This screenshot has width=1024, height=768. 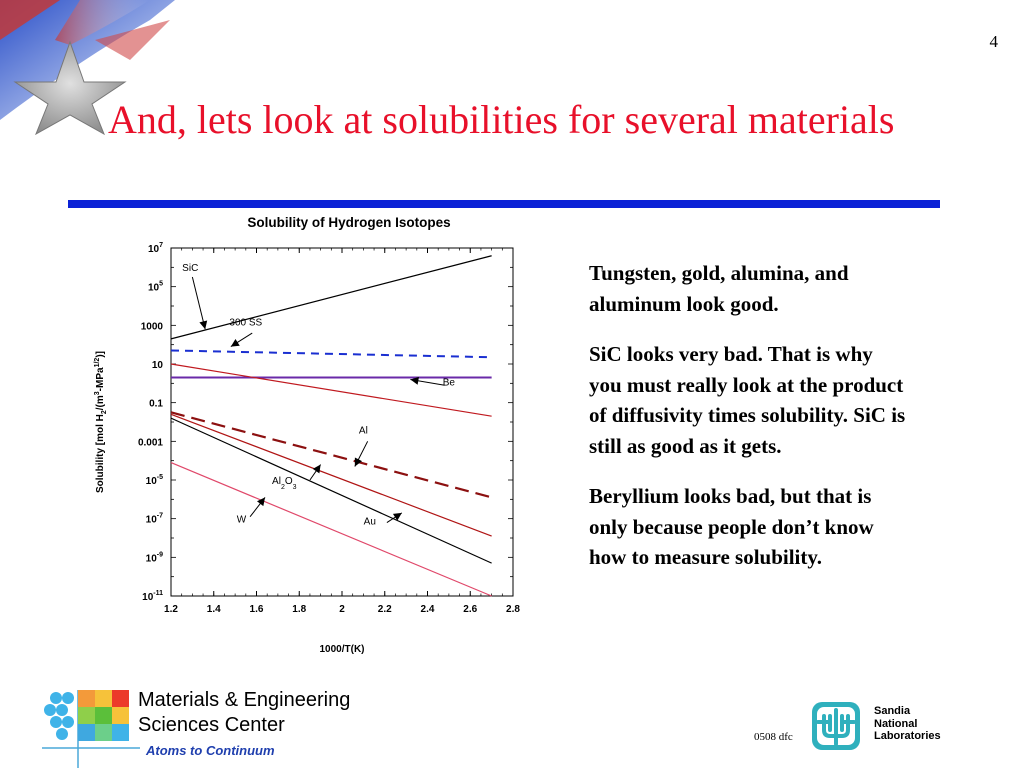 I want to click on y-tick-label: 10, so click(x=158, y=365).